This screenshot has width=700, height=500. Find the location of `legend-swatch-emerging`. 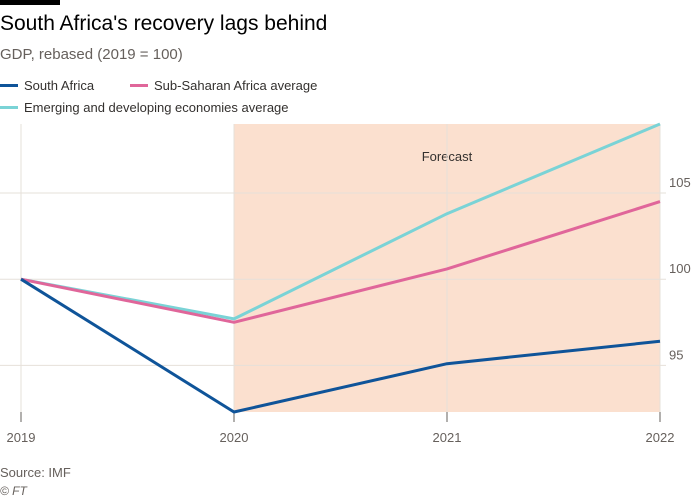

legend-swatch-emerging is located at coordinates (9, 107).